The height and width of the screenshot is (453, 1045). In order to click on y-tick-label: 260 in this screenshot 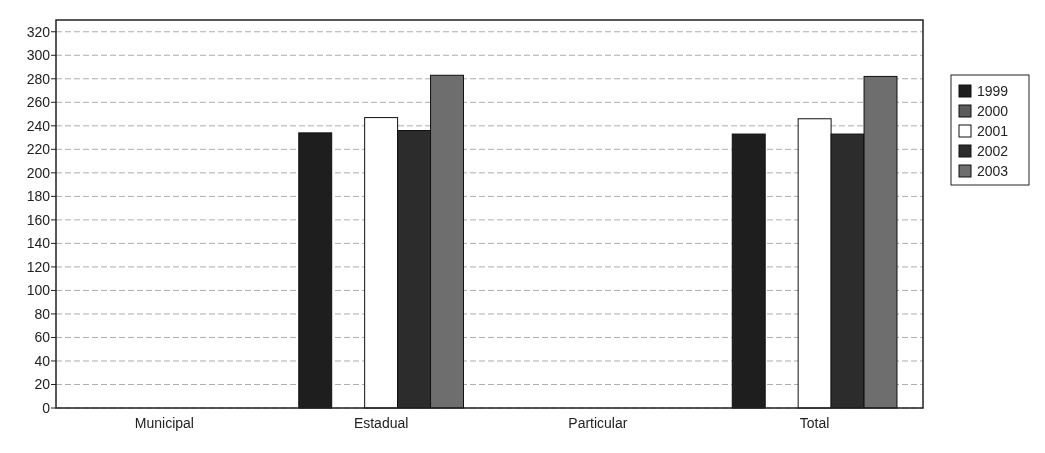, I will do `click(38, 102)`.